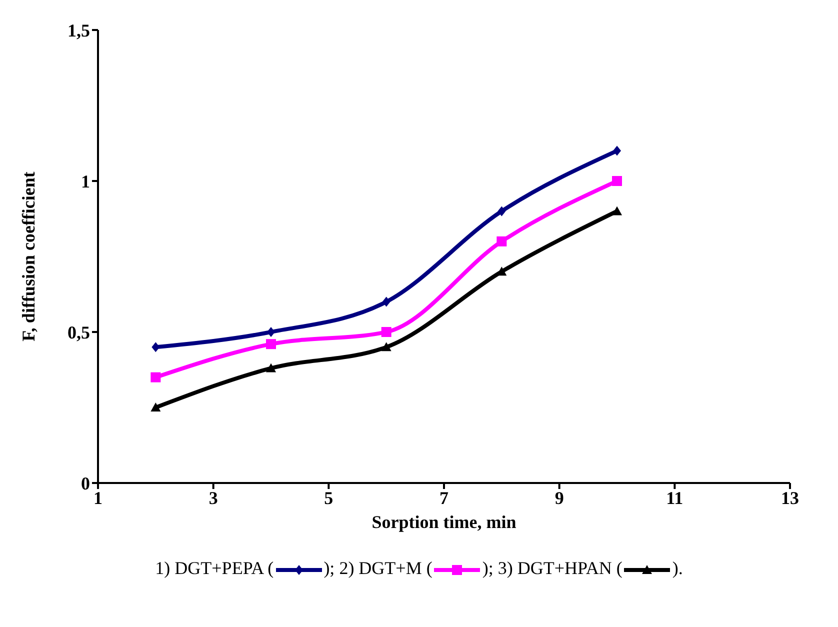 The height and width of the screenshot is (627, 838). What do you see at coordinates (214, 568) in the screenshot?
I see `legend-label: 1) DGT+PEPA (` at bounding box center [214, 568].